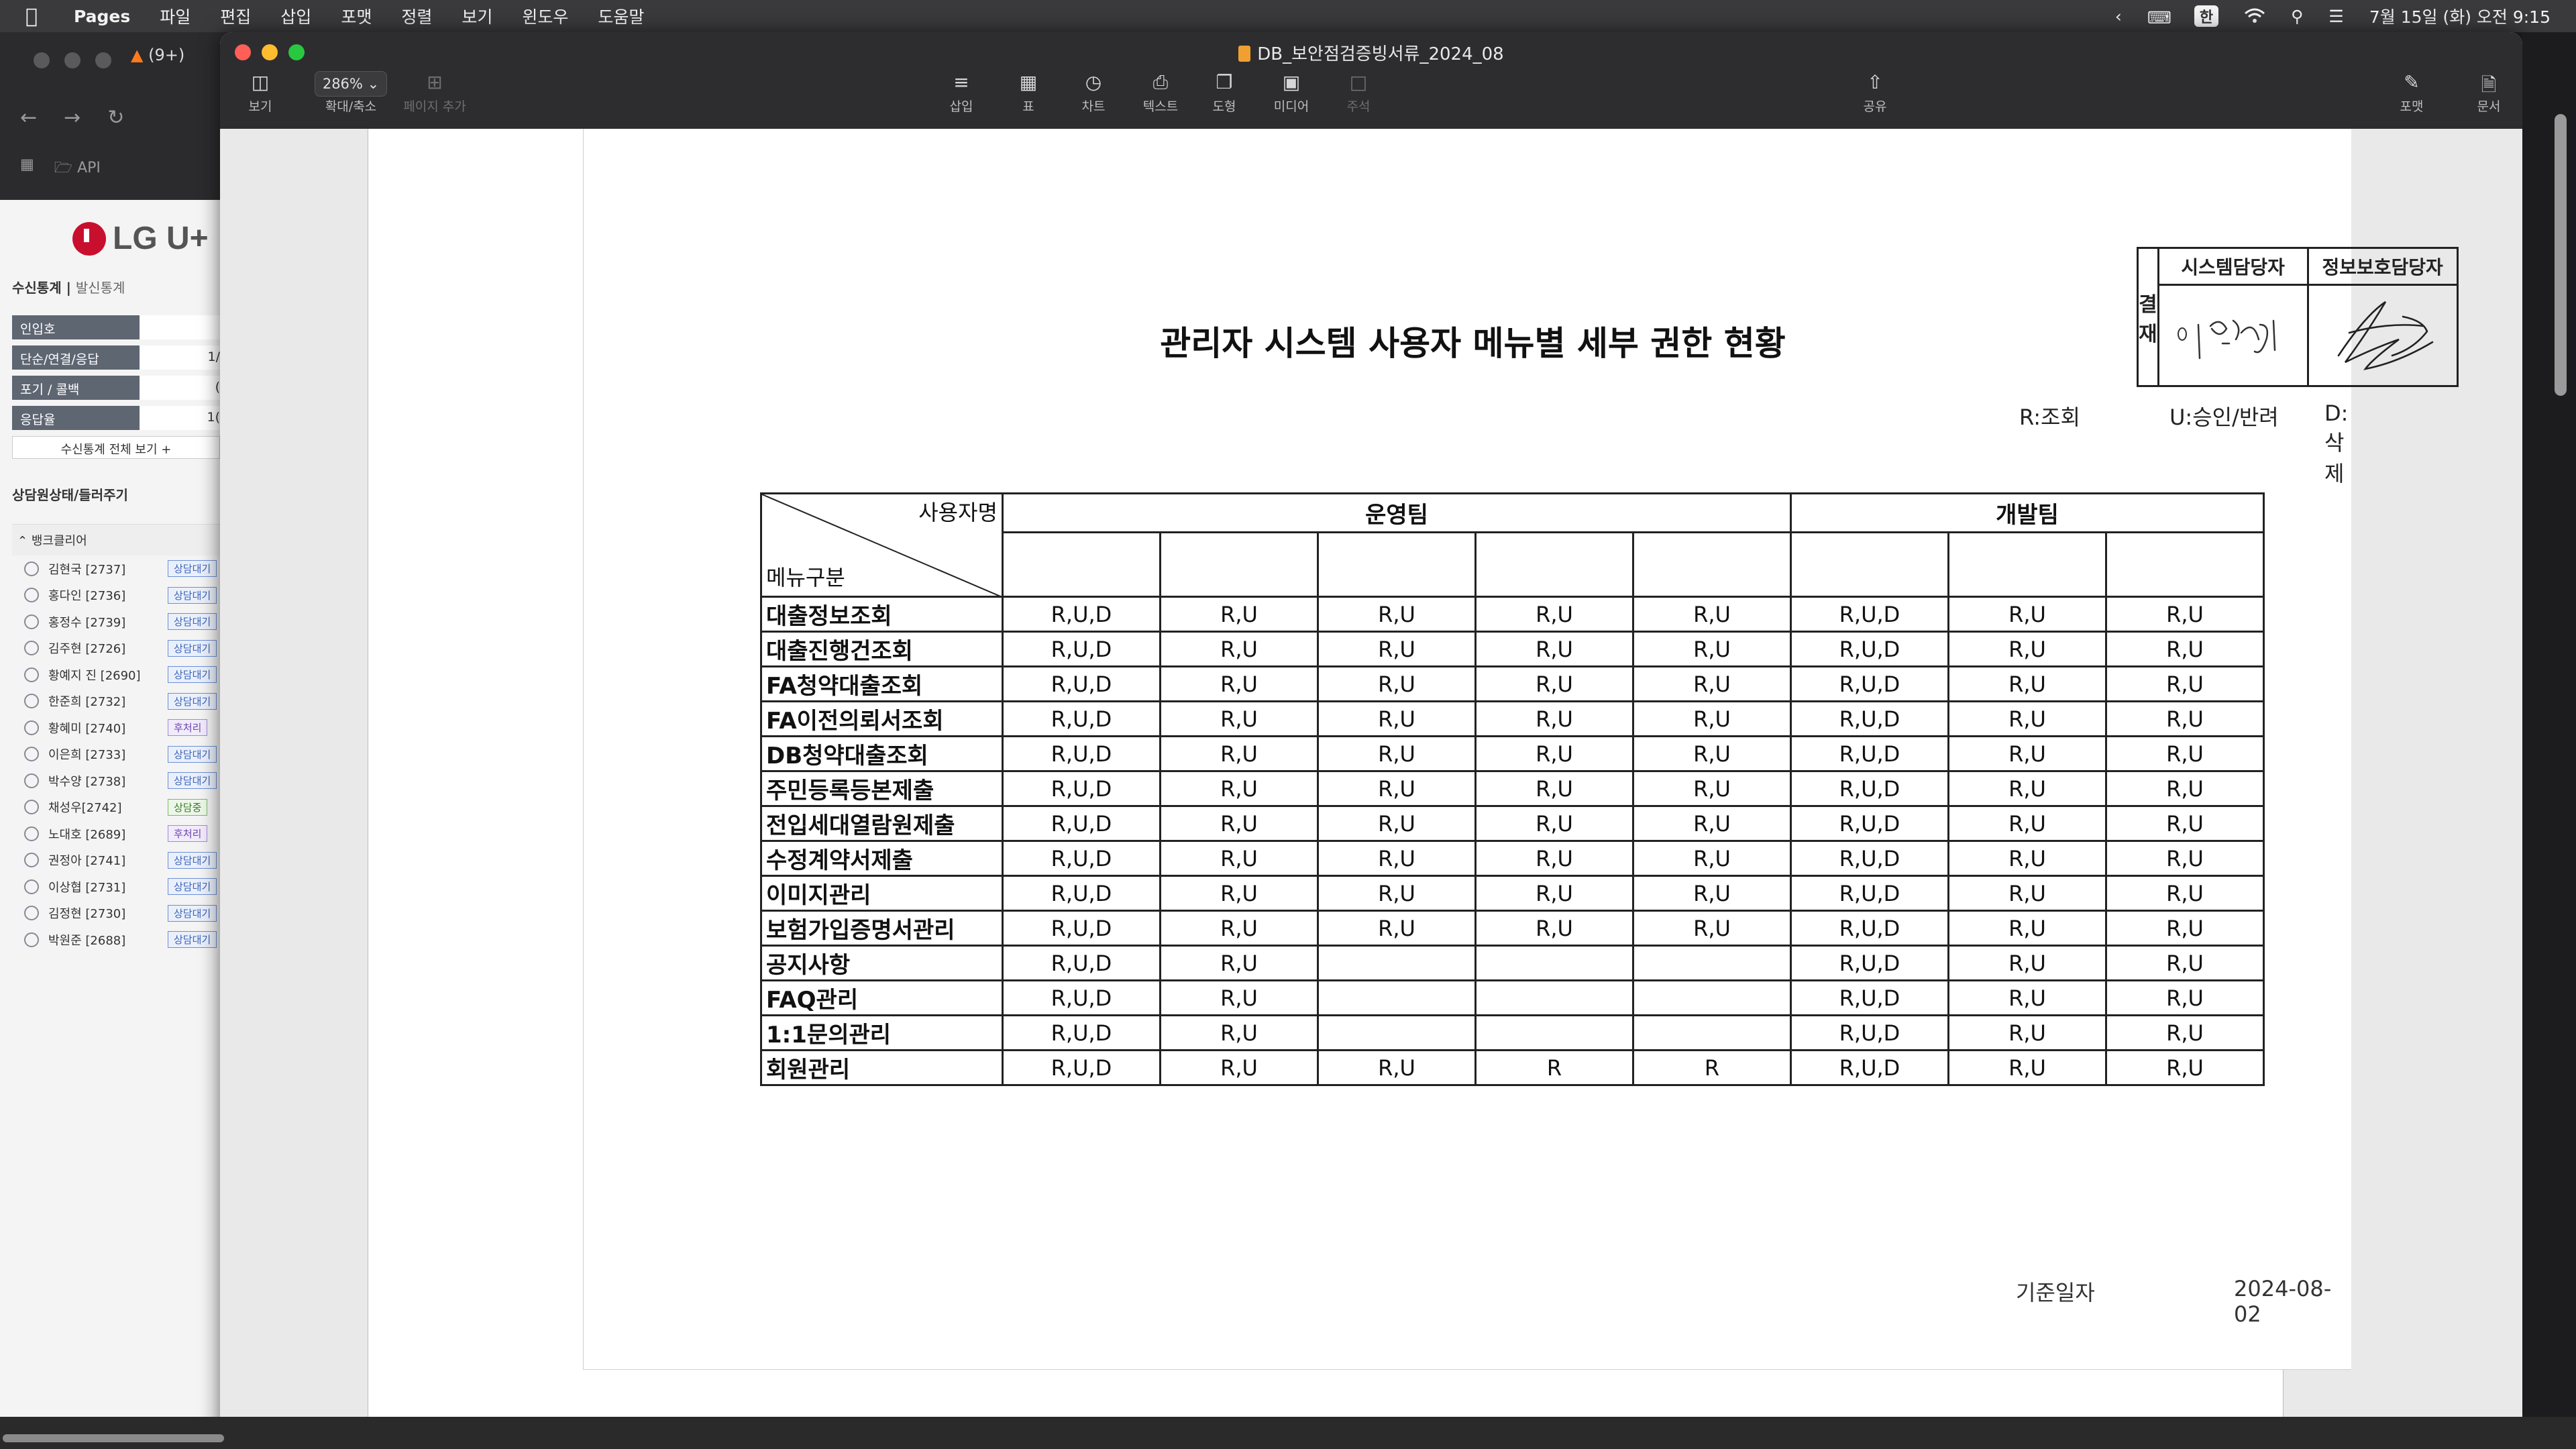  I want to click on control-center-icon: ☰, so click(2336, 16).